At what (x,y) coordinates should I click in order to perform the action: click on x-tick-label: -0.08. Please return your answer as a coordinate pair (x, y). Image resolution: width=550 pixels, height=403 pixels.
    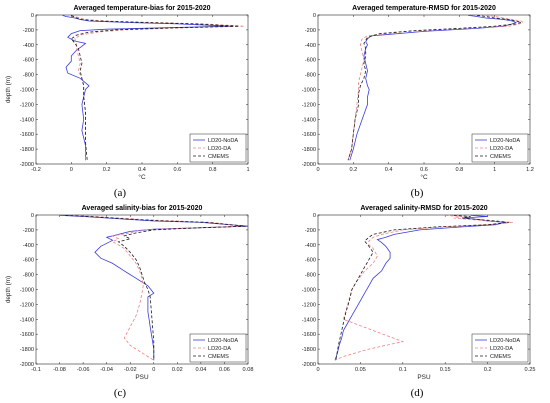
    Looking at the image, I should click on (59, 370).